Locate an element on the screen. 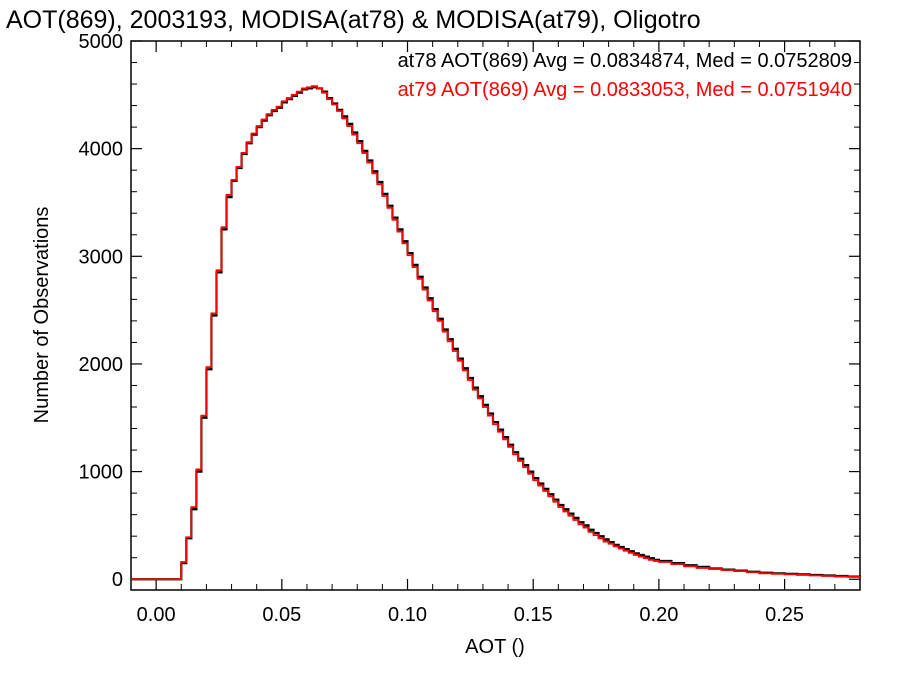 This screenshot has width=900, height=675. y-axis-label: Number of Observations is located at coordinates (42, 315).